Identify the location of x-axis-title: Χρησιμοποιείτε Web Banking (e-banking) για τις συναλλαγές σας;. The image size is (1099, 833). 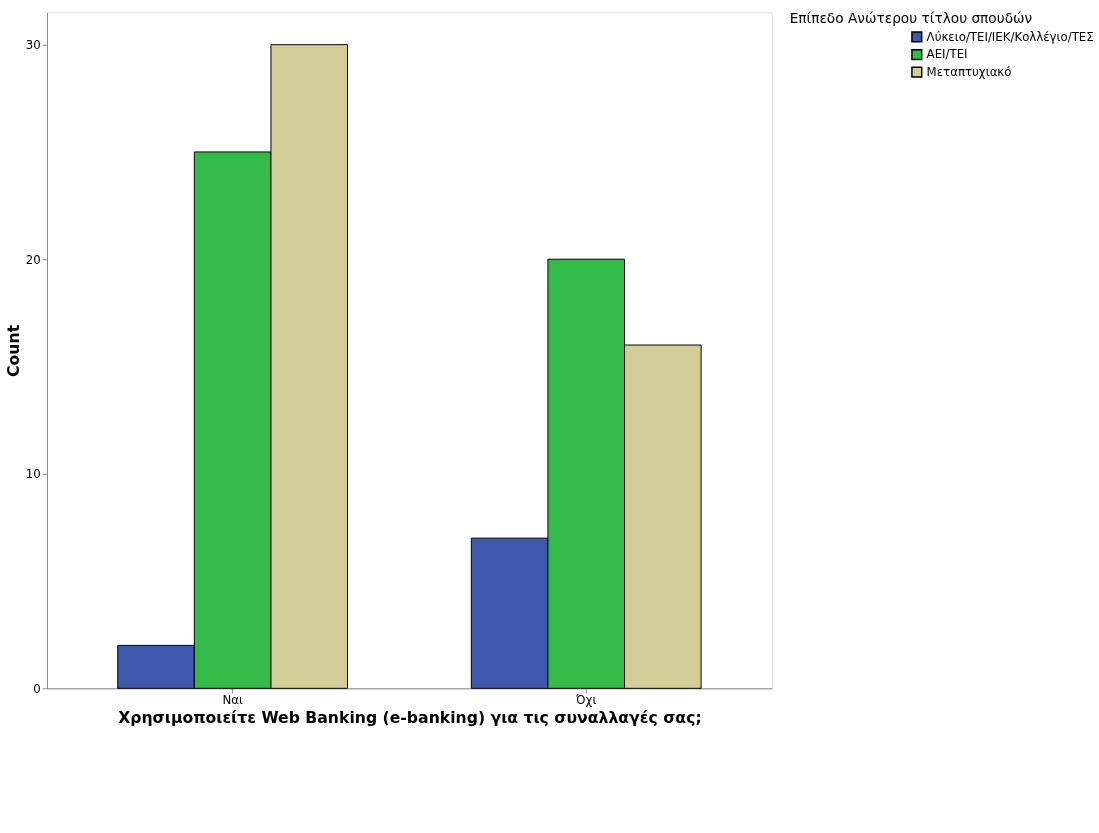
(410, 718).